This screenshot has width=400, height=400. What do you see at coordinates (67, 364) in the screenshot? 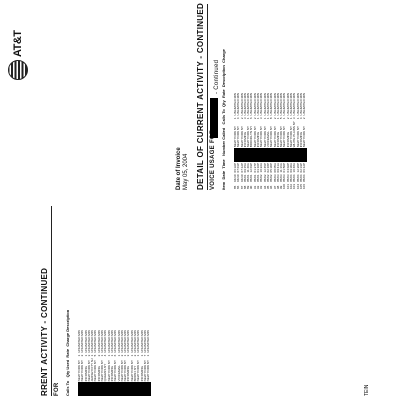
I see `left-hdr-used: Used` at bounding box center [67, 364].